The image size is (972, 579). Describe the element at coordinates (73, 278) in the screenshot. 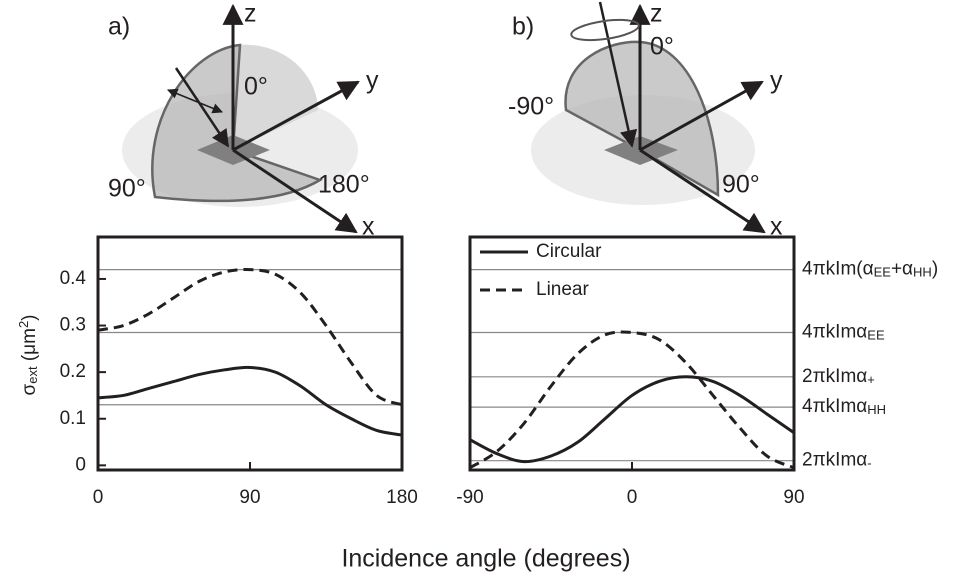

I see `y-tick-label: 0.4` at that location.